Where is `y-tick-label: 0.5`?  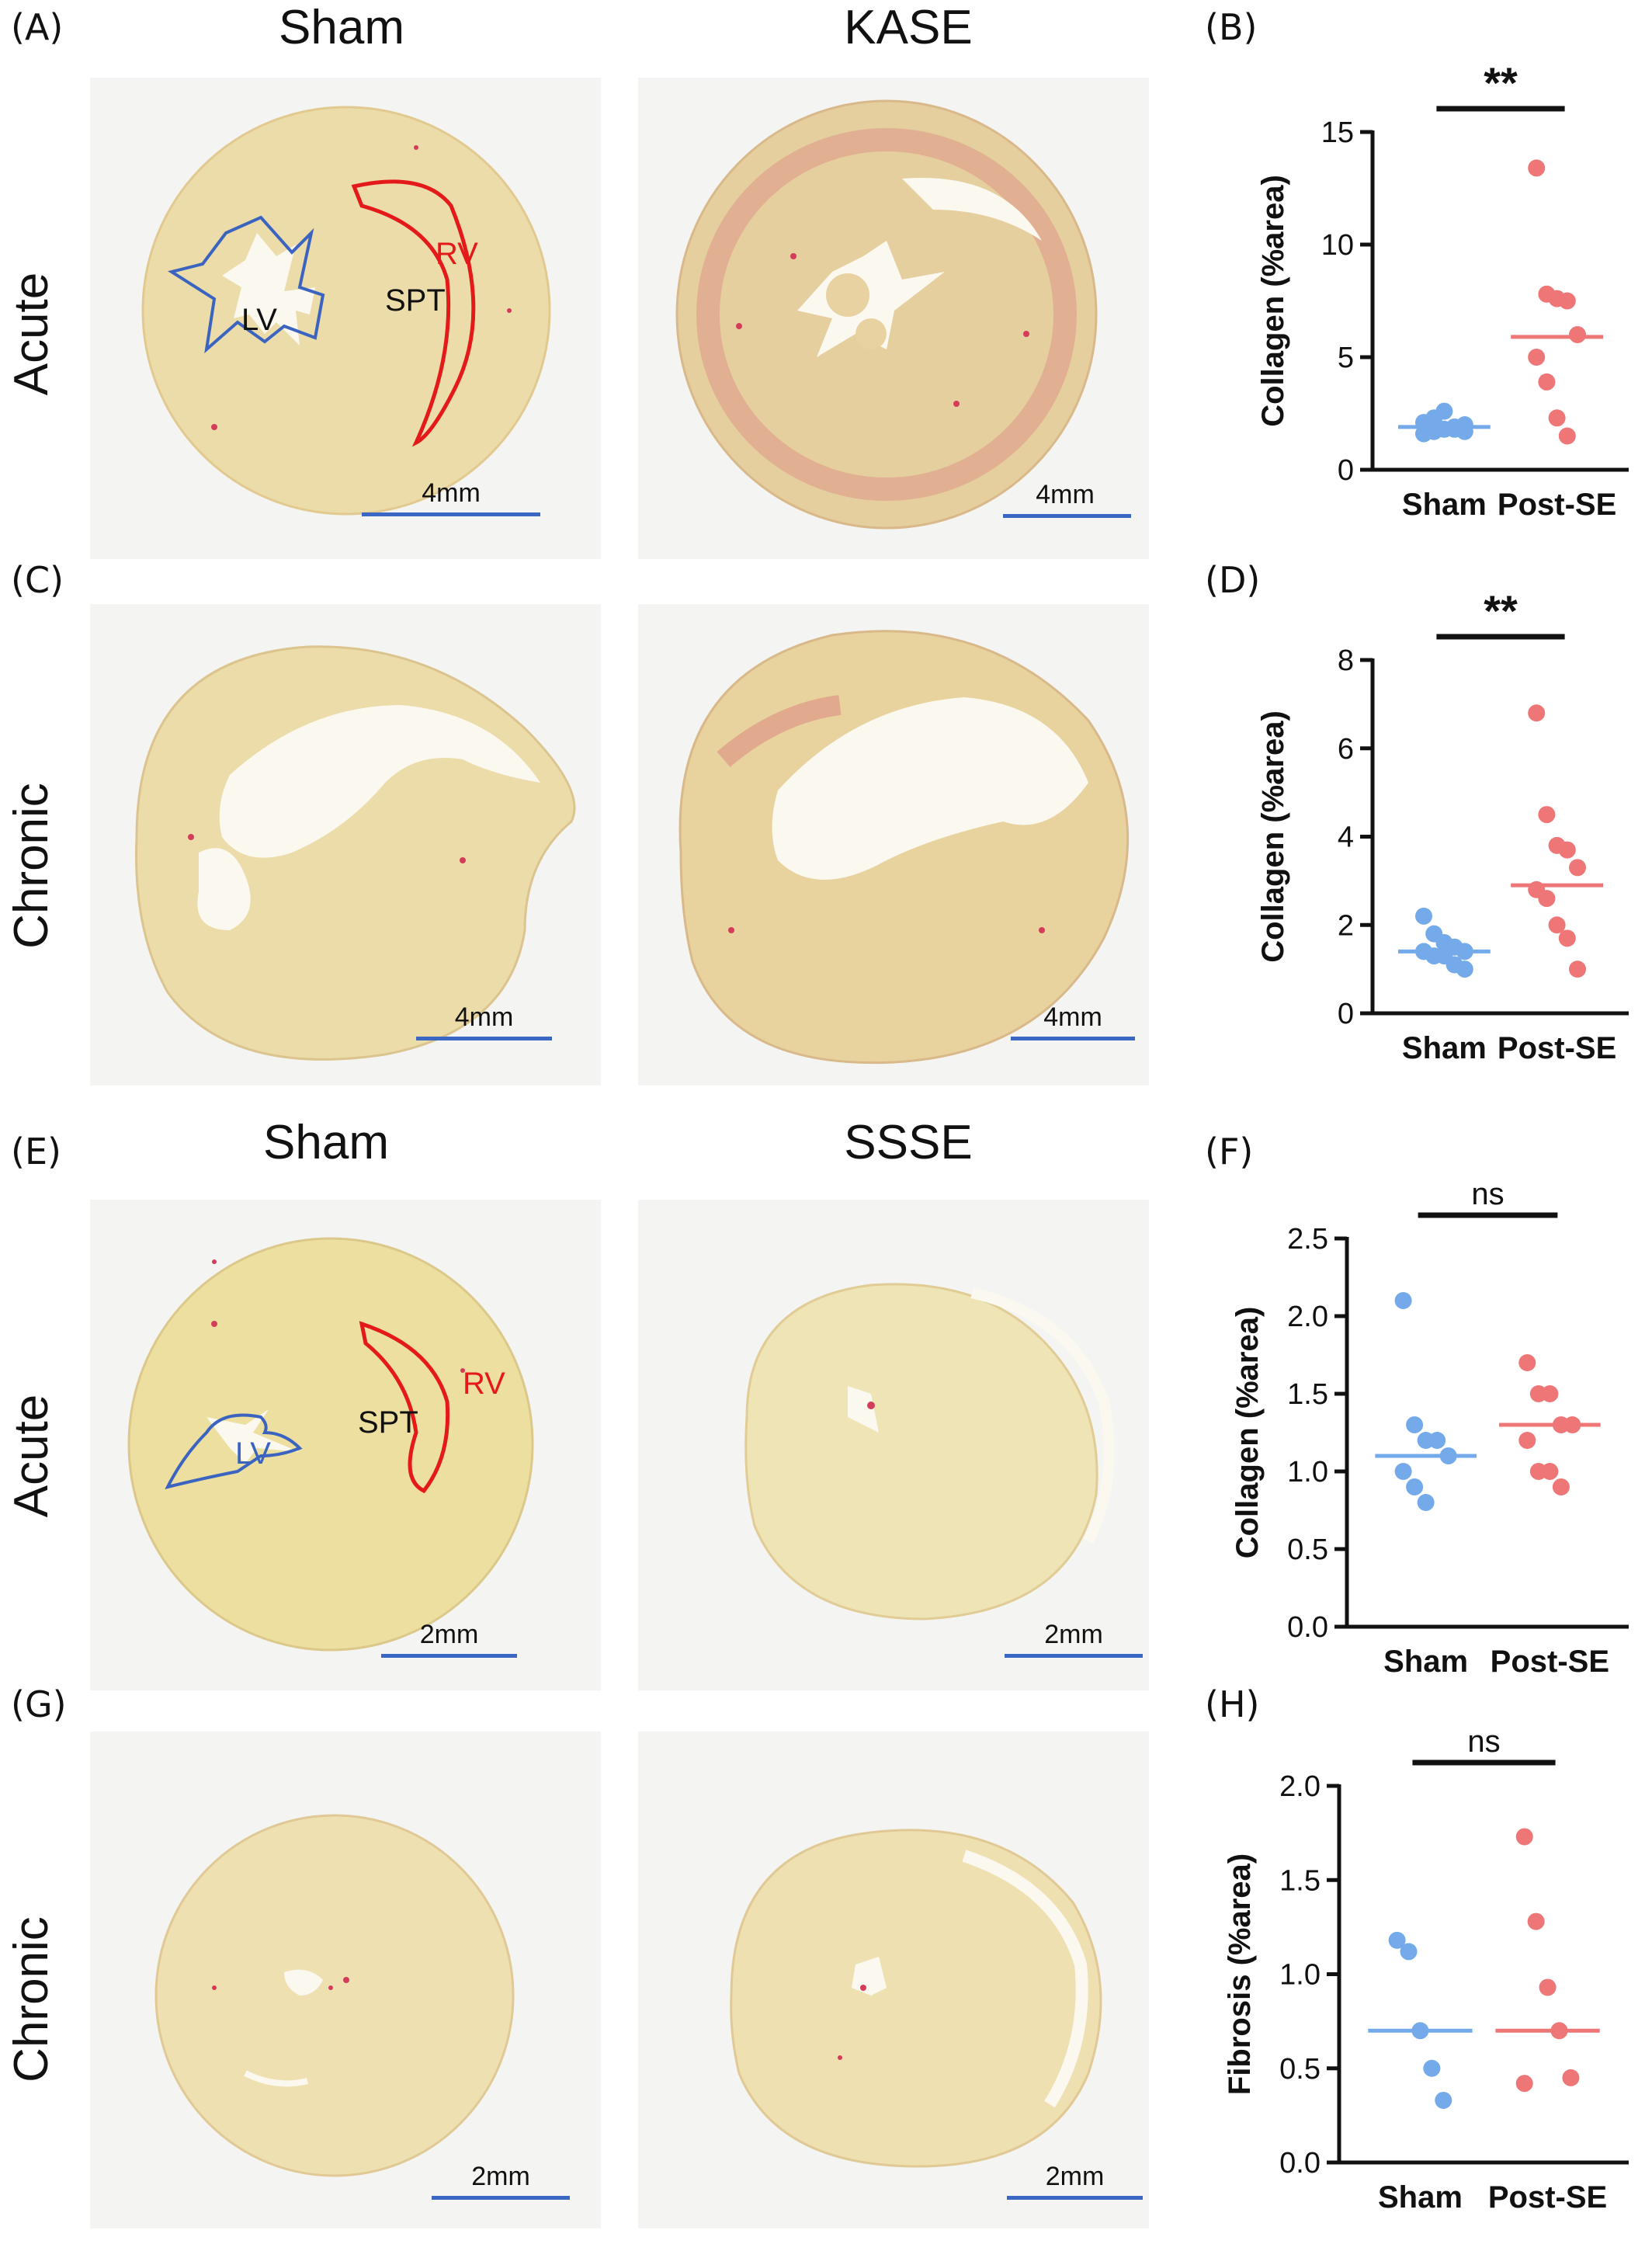 y-tick-label: 0.5 is located at coordinates (1307, 1550).